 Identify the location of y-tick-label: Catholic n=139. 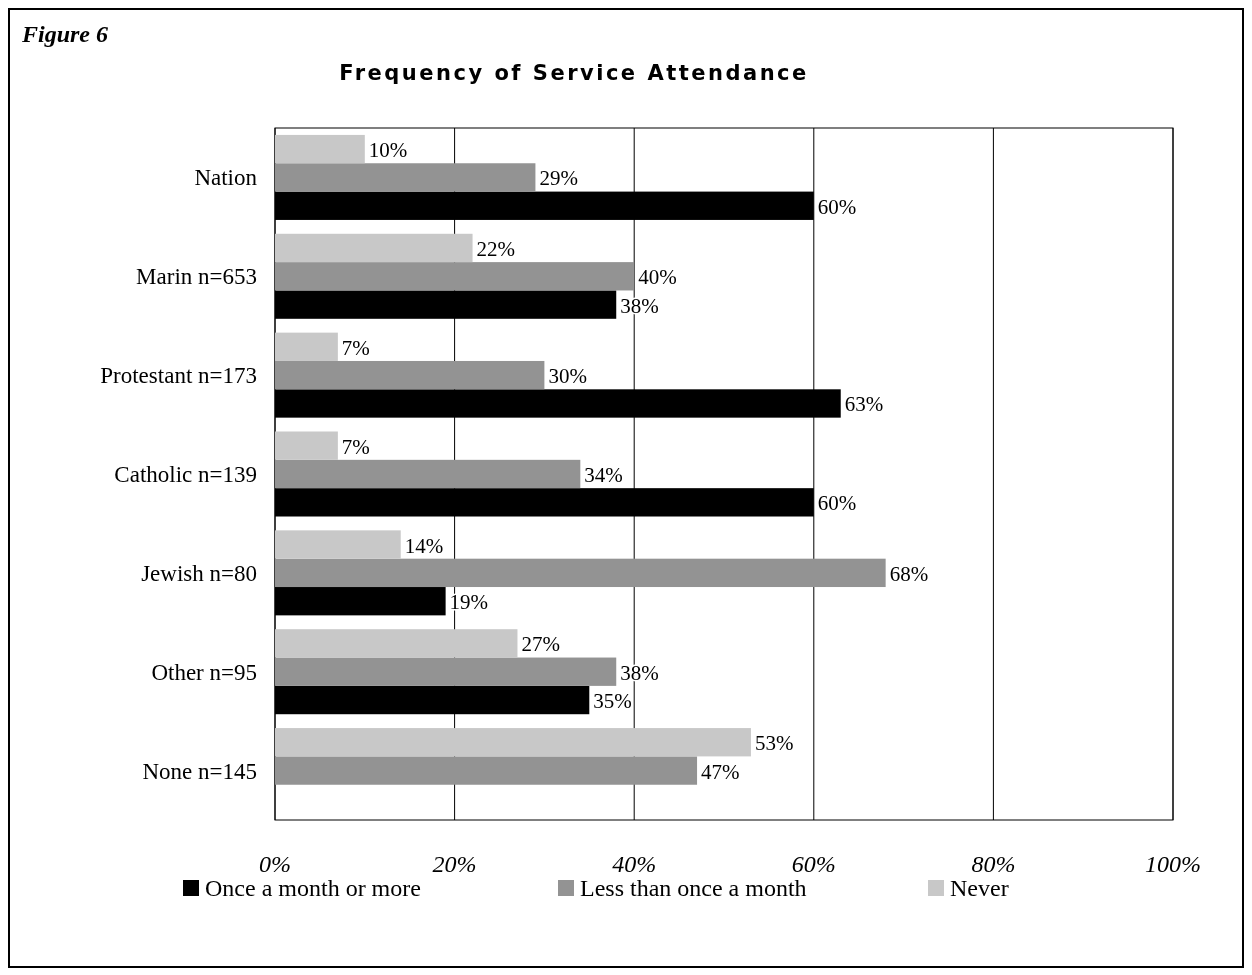
(185, 474).